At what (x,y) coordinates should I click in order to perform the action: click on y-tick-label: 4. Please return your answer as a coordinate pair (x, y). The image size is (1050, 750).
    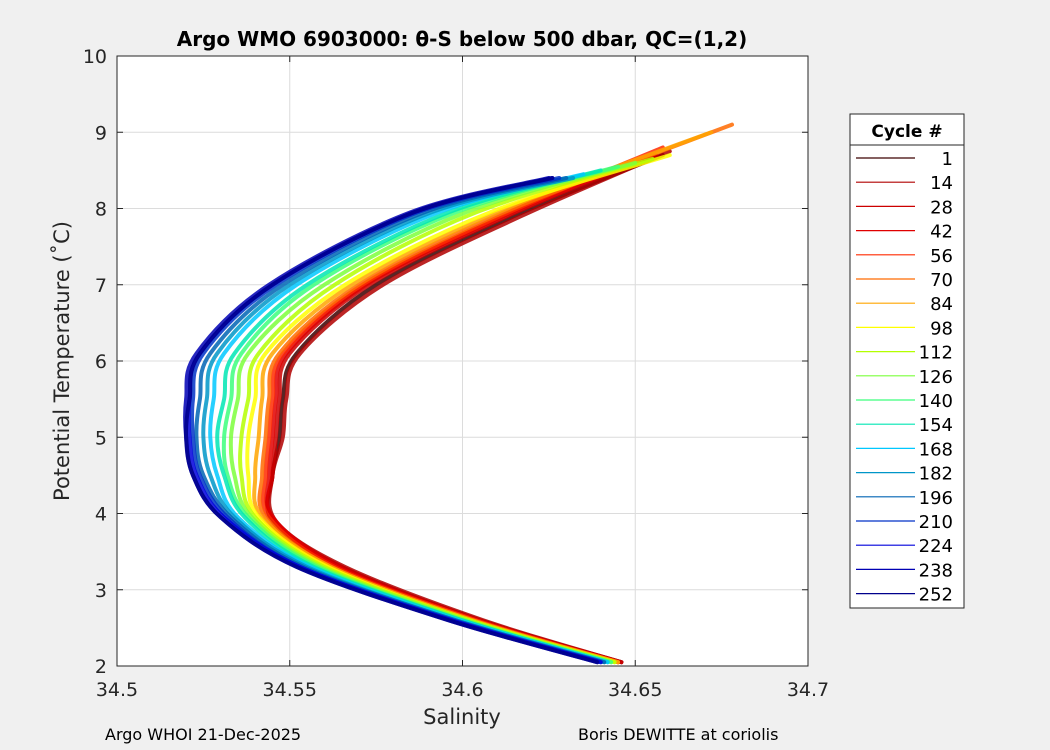
    Looking at the image, I should click on (101, 515).